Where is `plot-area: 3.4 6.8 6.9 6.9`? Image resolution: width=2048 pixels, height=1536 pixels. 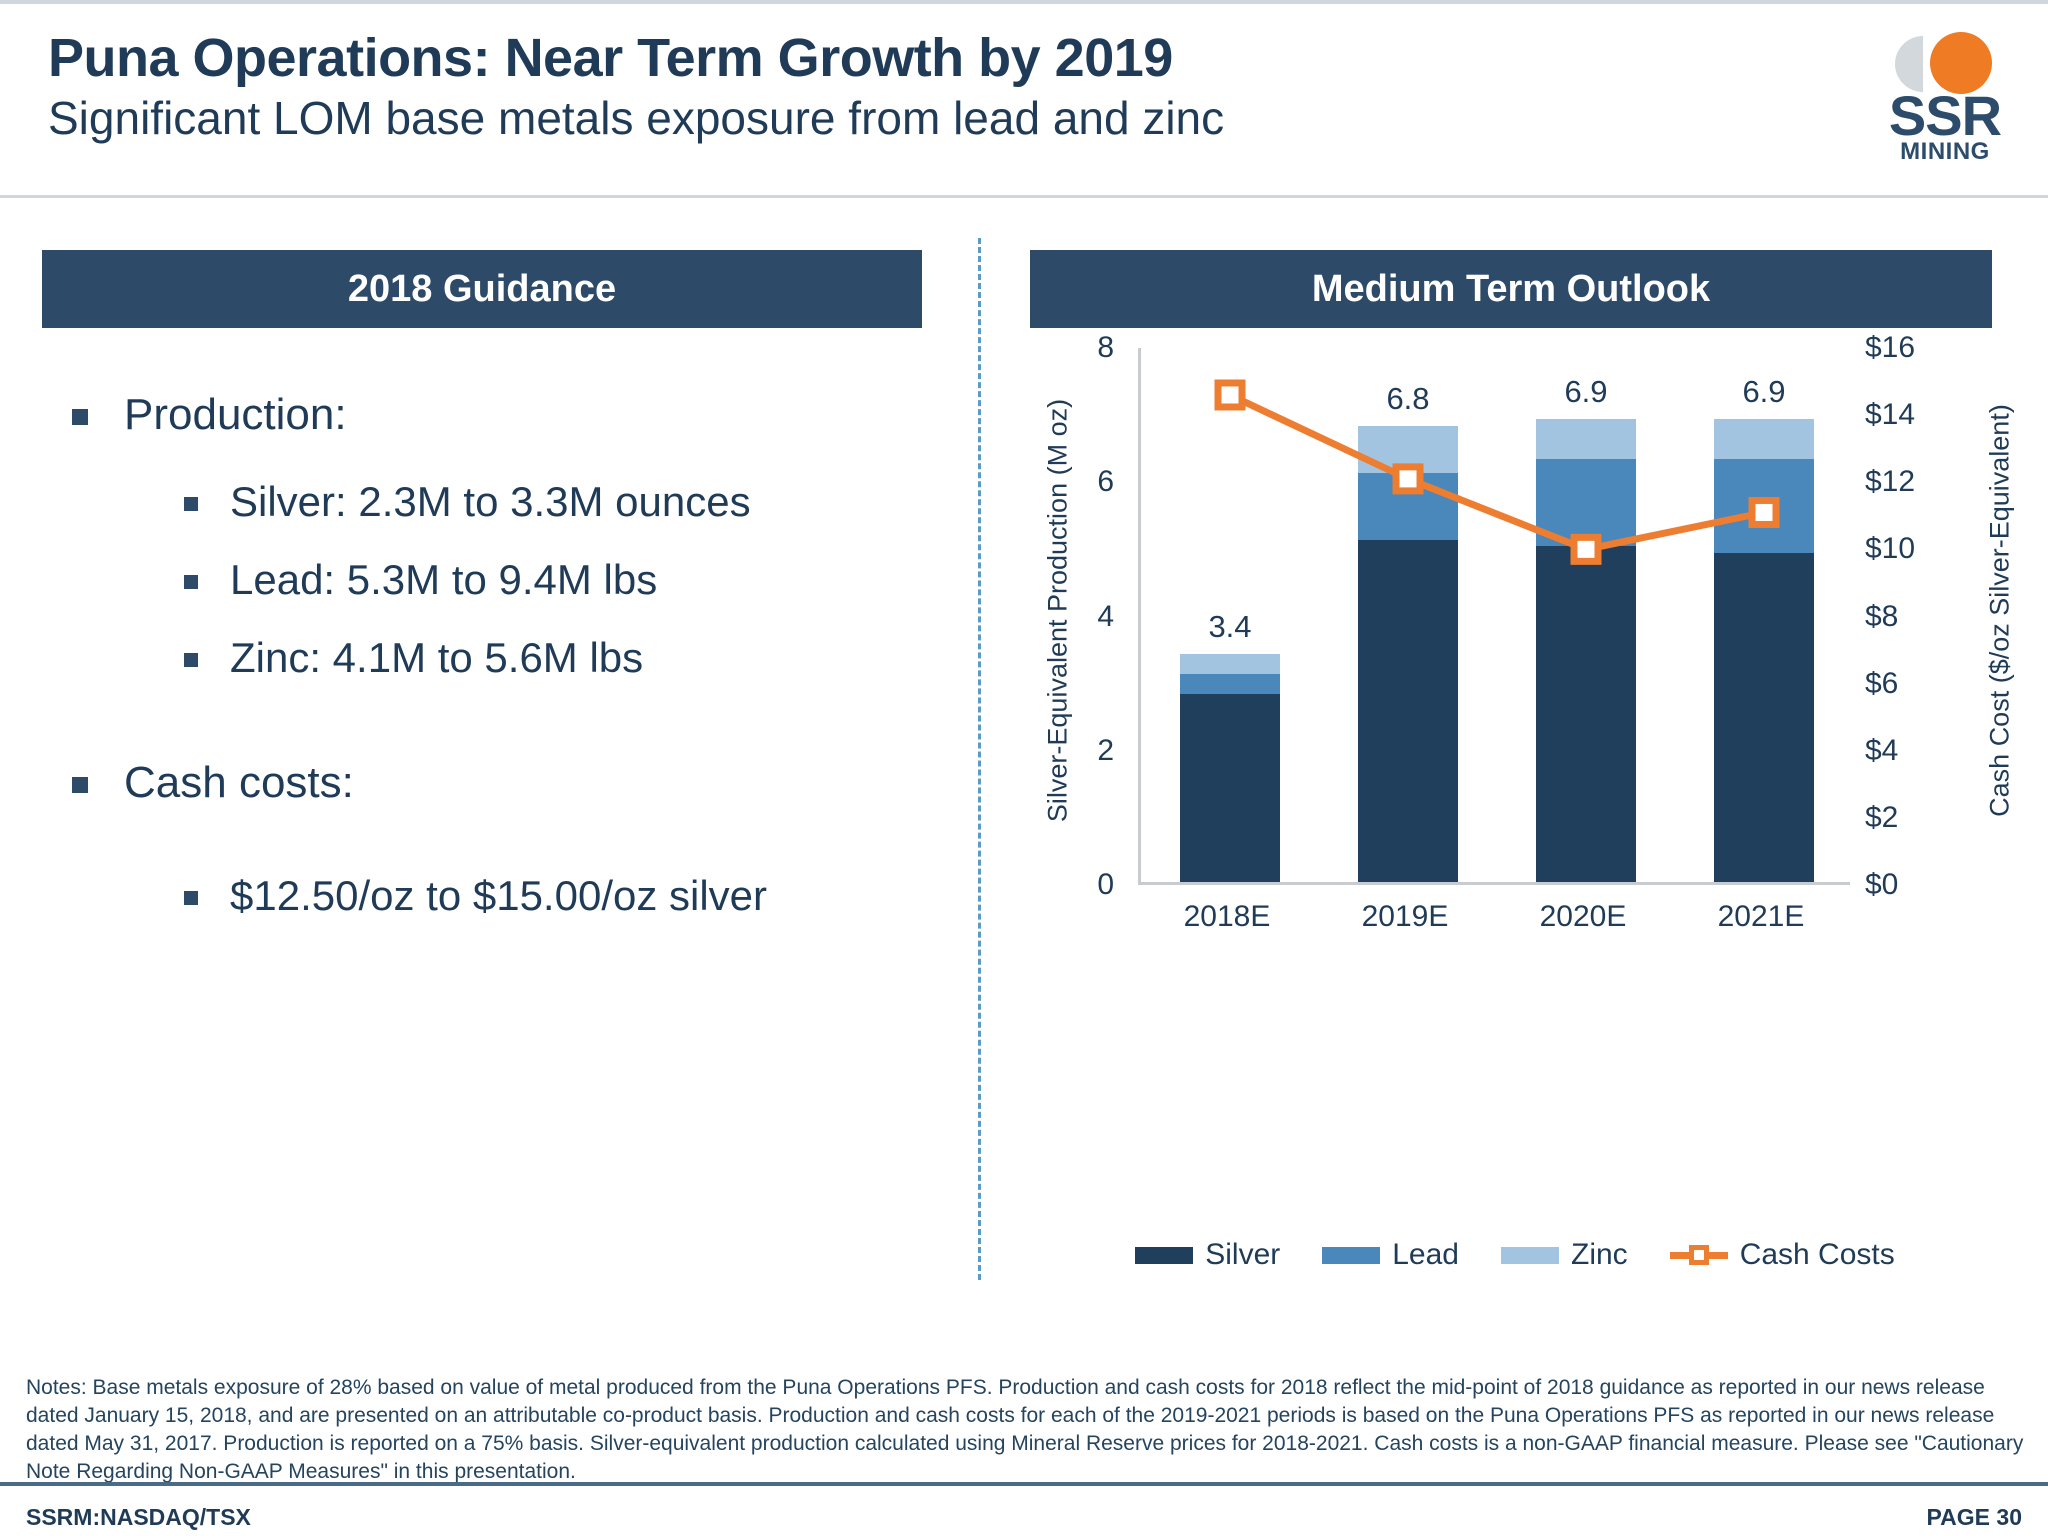
plot-area: 3.4 6.8 6.9 6.9 is located at coordinates (1494, 616).